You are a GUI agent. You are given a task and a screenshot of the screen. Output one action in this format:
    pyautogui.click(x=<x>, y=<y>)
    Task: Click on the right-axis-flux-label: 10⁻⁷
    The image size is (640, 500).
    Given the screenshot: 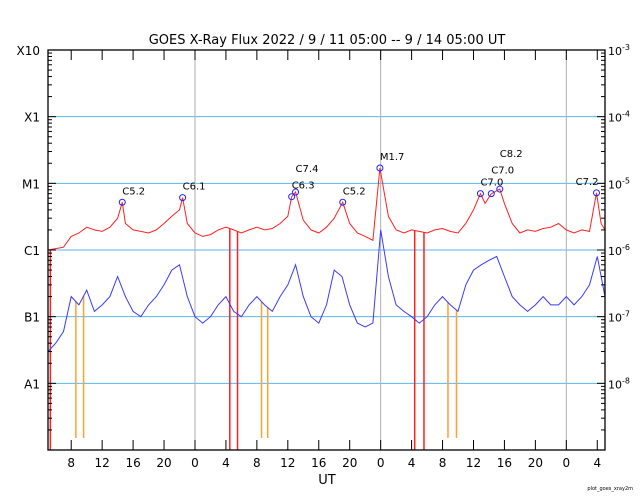 What is the action you would take?
    pyautogui.click(x=619, y=317)
    